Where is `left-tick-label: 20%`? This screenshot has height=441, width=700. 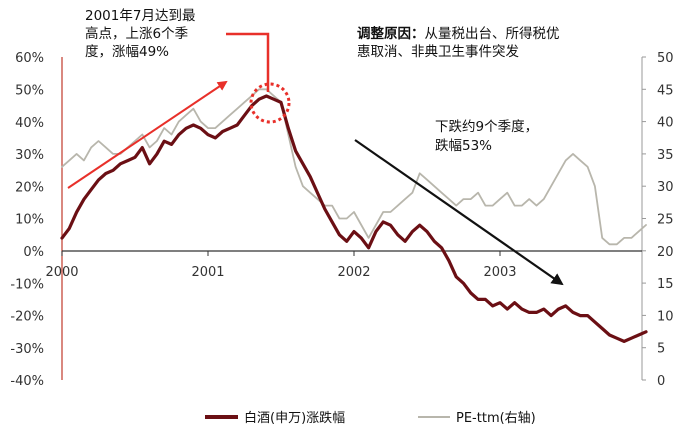 left-tick-label: 20% is located at coordinates (29, 187).